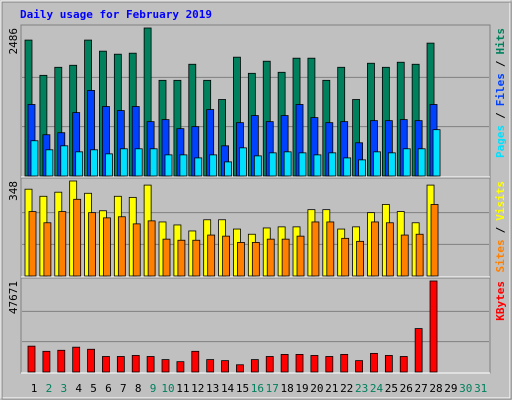 This screenshot has width=512, height=400. I want to click on x-tick-label: 30, so click(465, 388).